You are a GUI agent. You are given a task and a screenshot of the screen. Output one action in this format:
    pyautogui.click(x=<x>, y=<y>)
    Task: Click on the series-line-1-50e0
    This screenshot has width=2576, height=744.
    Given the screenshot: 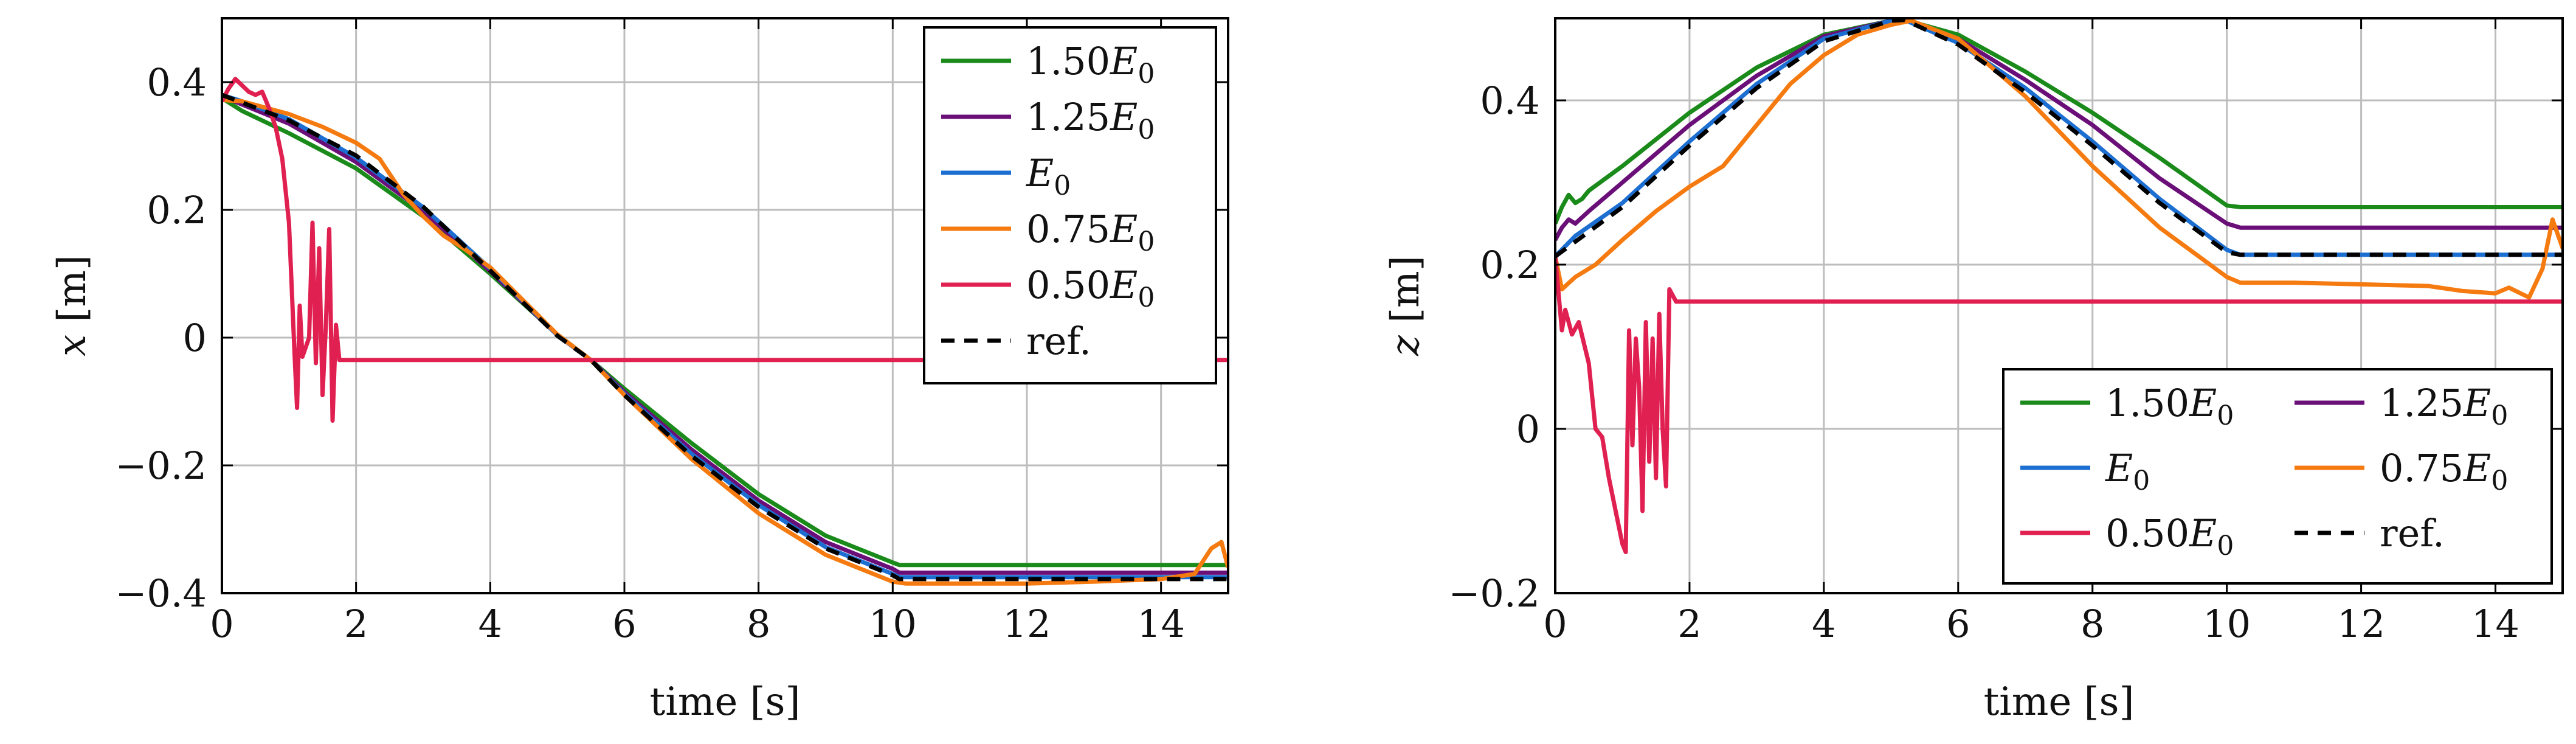 What is the action you would take?
    pyautogui.click(x=2059, y=121)
    